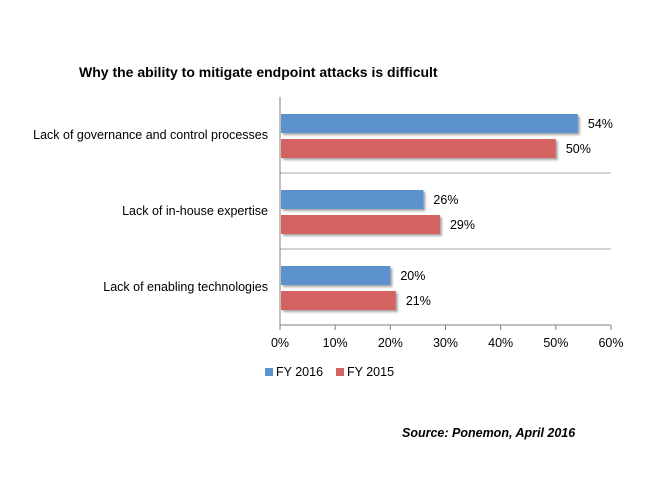 This screenshot has height=495, width=645. Describe the element at coordinates (150, 135) in the screenshot. I see `category-label: Lack of governance and control processes` at that location.